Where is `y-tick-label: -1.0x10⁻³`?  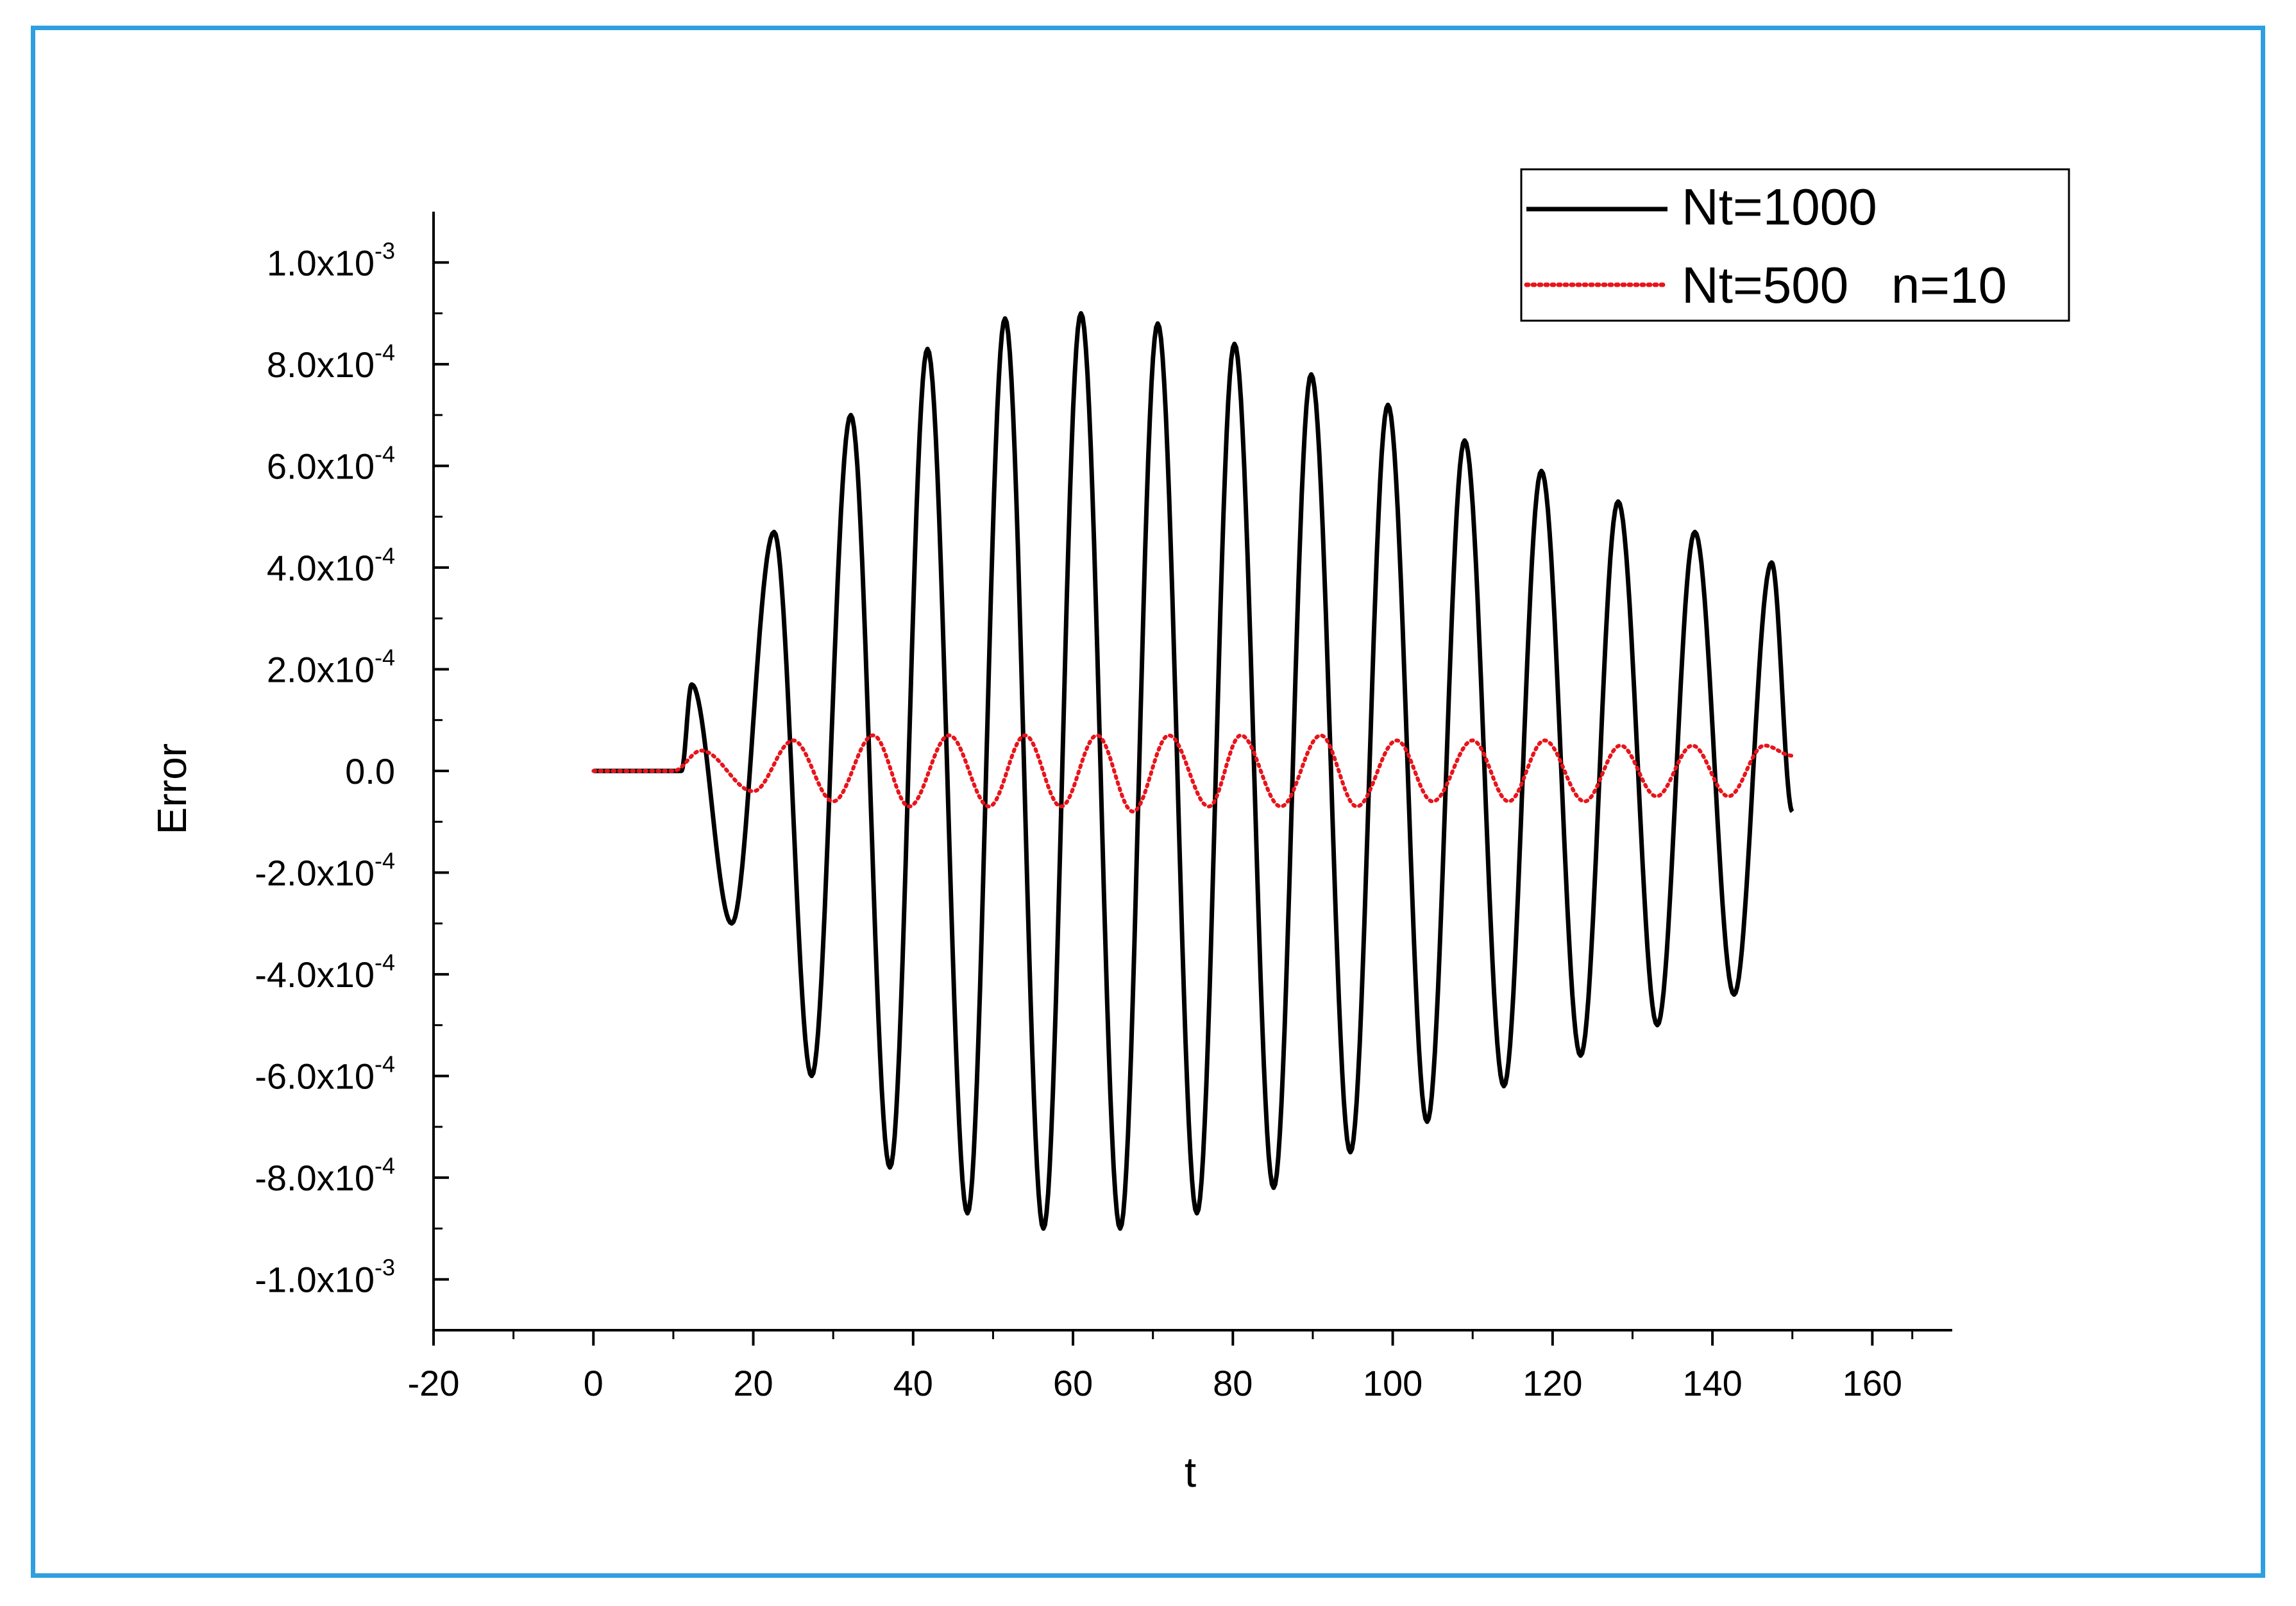 y-tick-label: -1.0x10⁻³ is located at coordinates (325, 1277).